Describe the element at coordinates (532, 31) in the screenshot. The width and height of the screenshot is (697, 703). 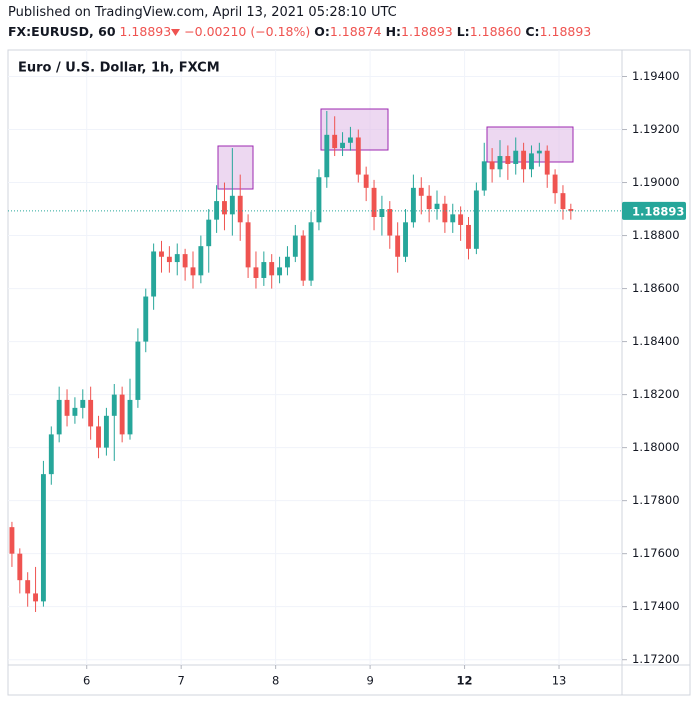
I see `ohlc-label: C:` at that location.